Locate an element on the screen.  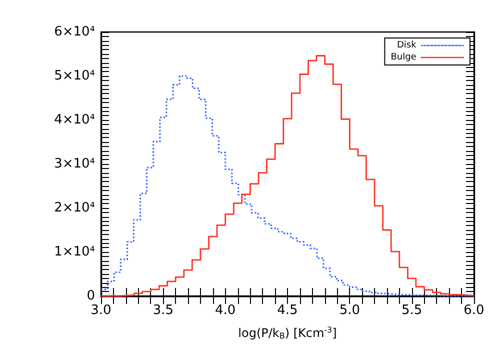
y-tick-label: 6×10⁴ is located at coordinates (74, 32).